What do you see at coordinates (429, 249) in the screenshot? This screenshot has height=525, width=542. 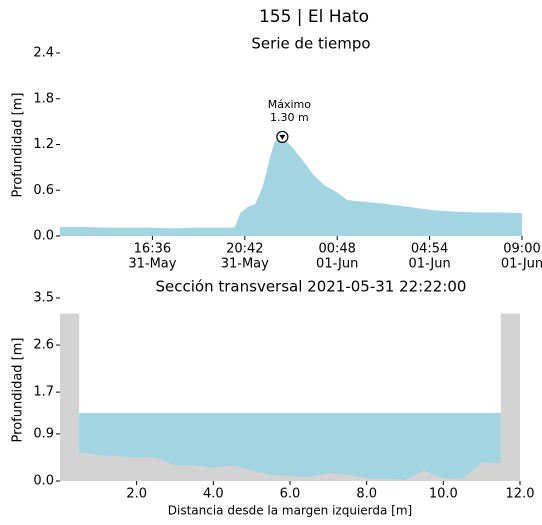 I see `x-tick-label: 04:54` at bounding box center [429, 249].